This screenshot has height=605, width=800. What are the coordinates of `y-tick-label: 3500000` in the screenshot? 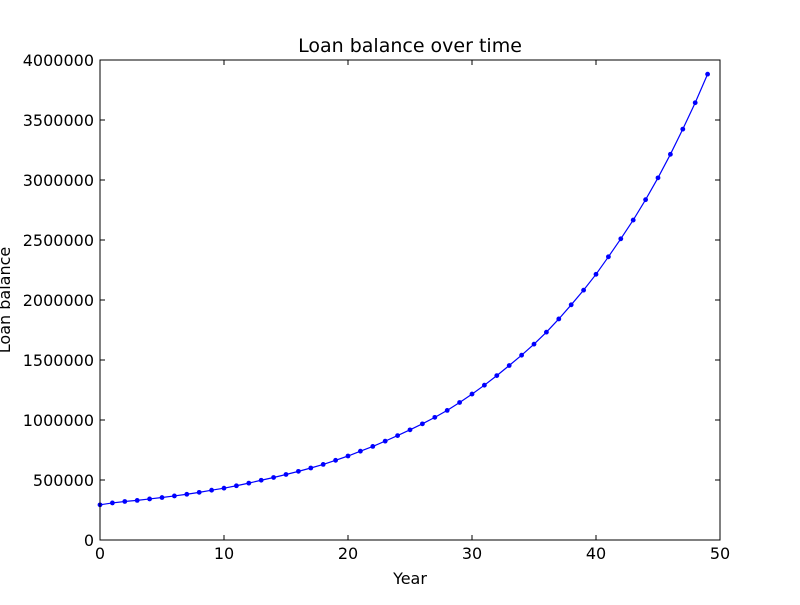 It's located at (58, 120).